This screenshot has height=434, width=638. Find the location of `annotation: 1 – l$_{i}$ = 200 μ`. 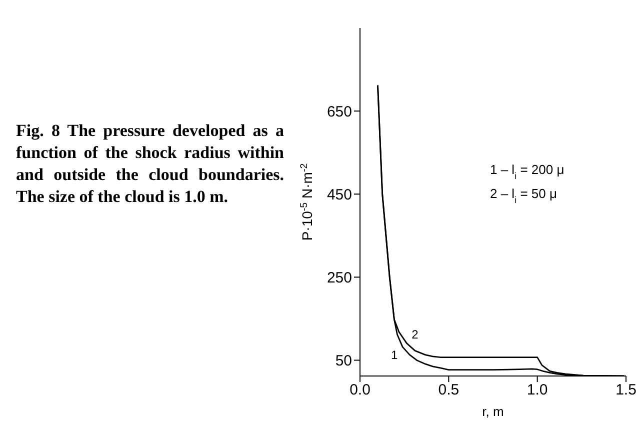

annotation: 1 – l$_{i}$ = 200 μ is located at coordinates (527, 171).